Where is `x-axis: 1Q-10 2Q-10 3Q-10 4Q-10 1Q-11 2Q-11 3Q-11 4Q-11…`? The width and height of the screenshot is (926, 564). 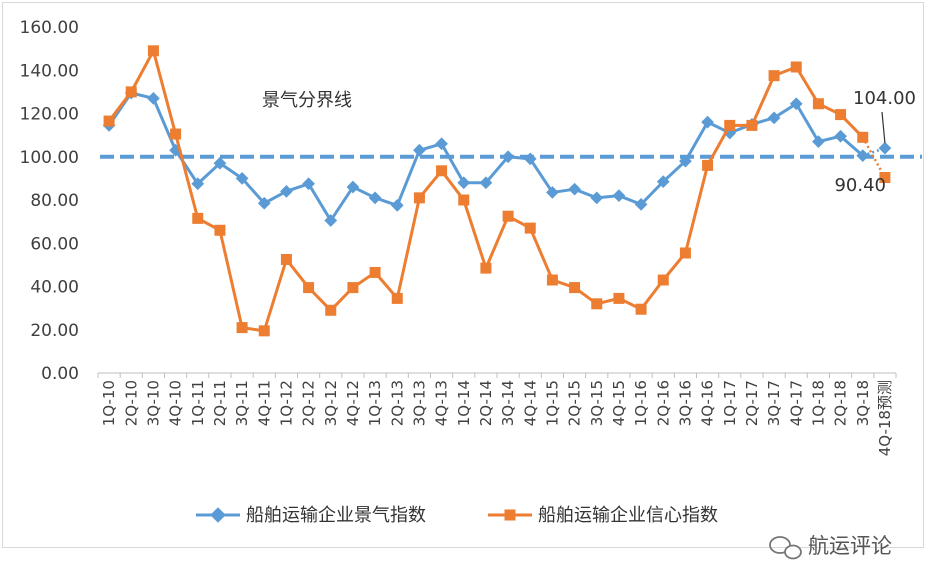
x-axis: 1Q-10 2Q-10 3Q-10 4Q-10 1Q-11 2Q-11 3Q-11 4Q-11… is located at coordinates (497, 414).